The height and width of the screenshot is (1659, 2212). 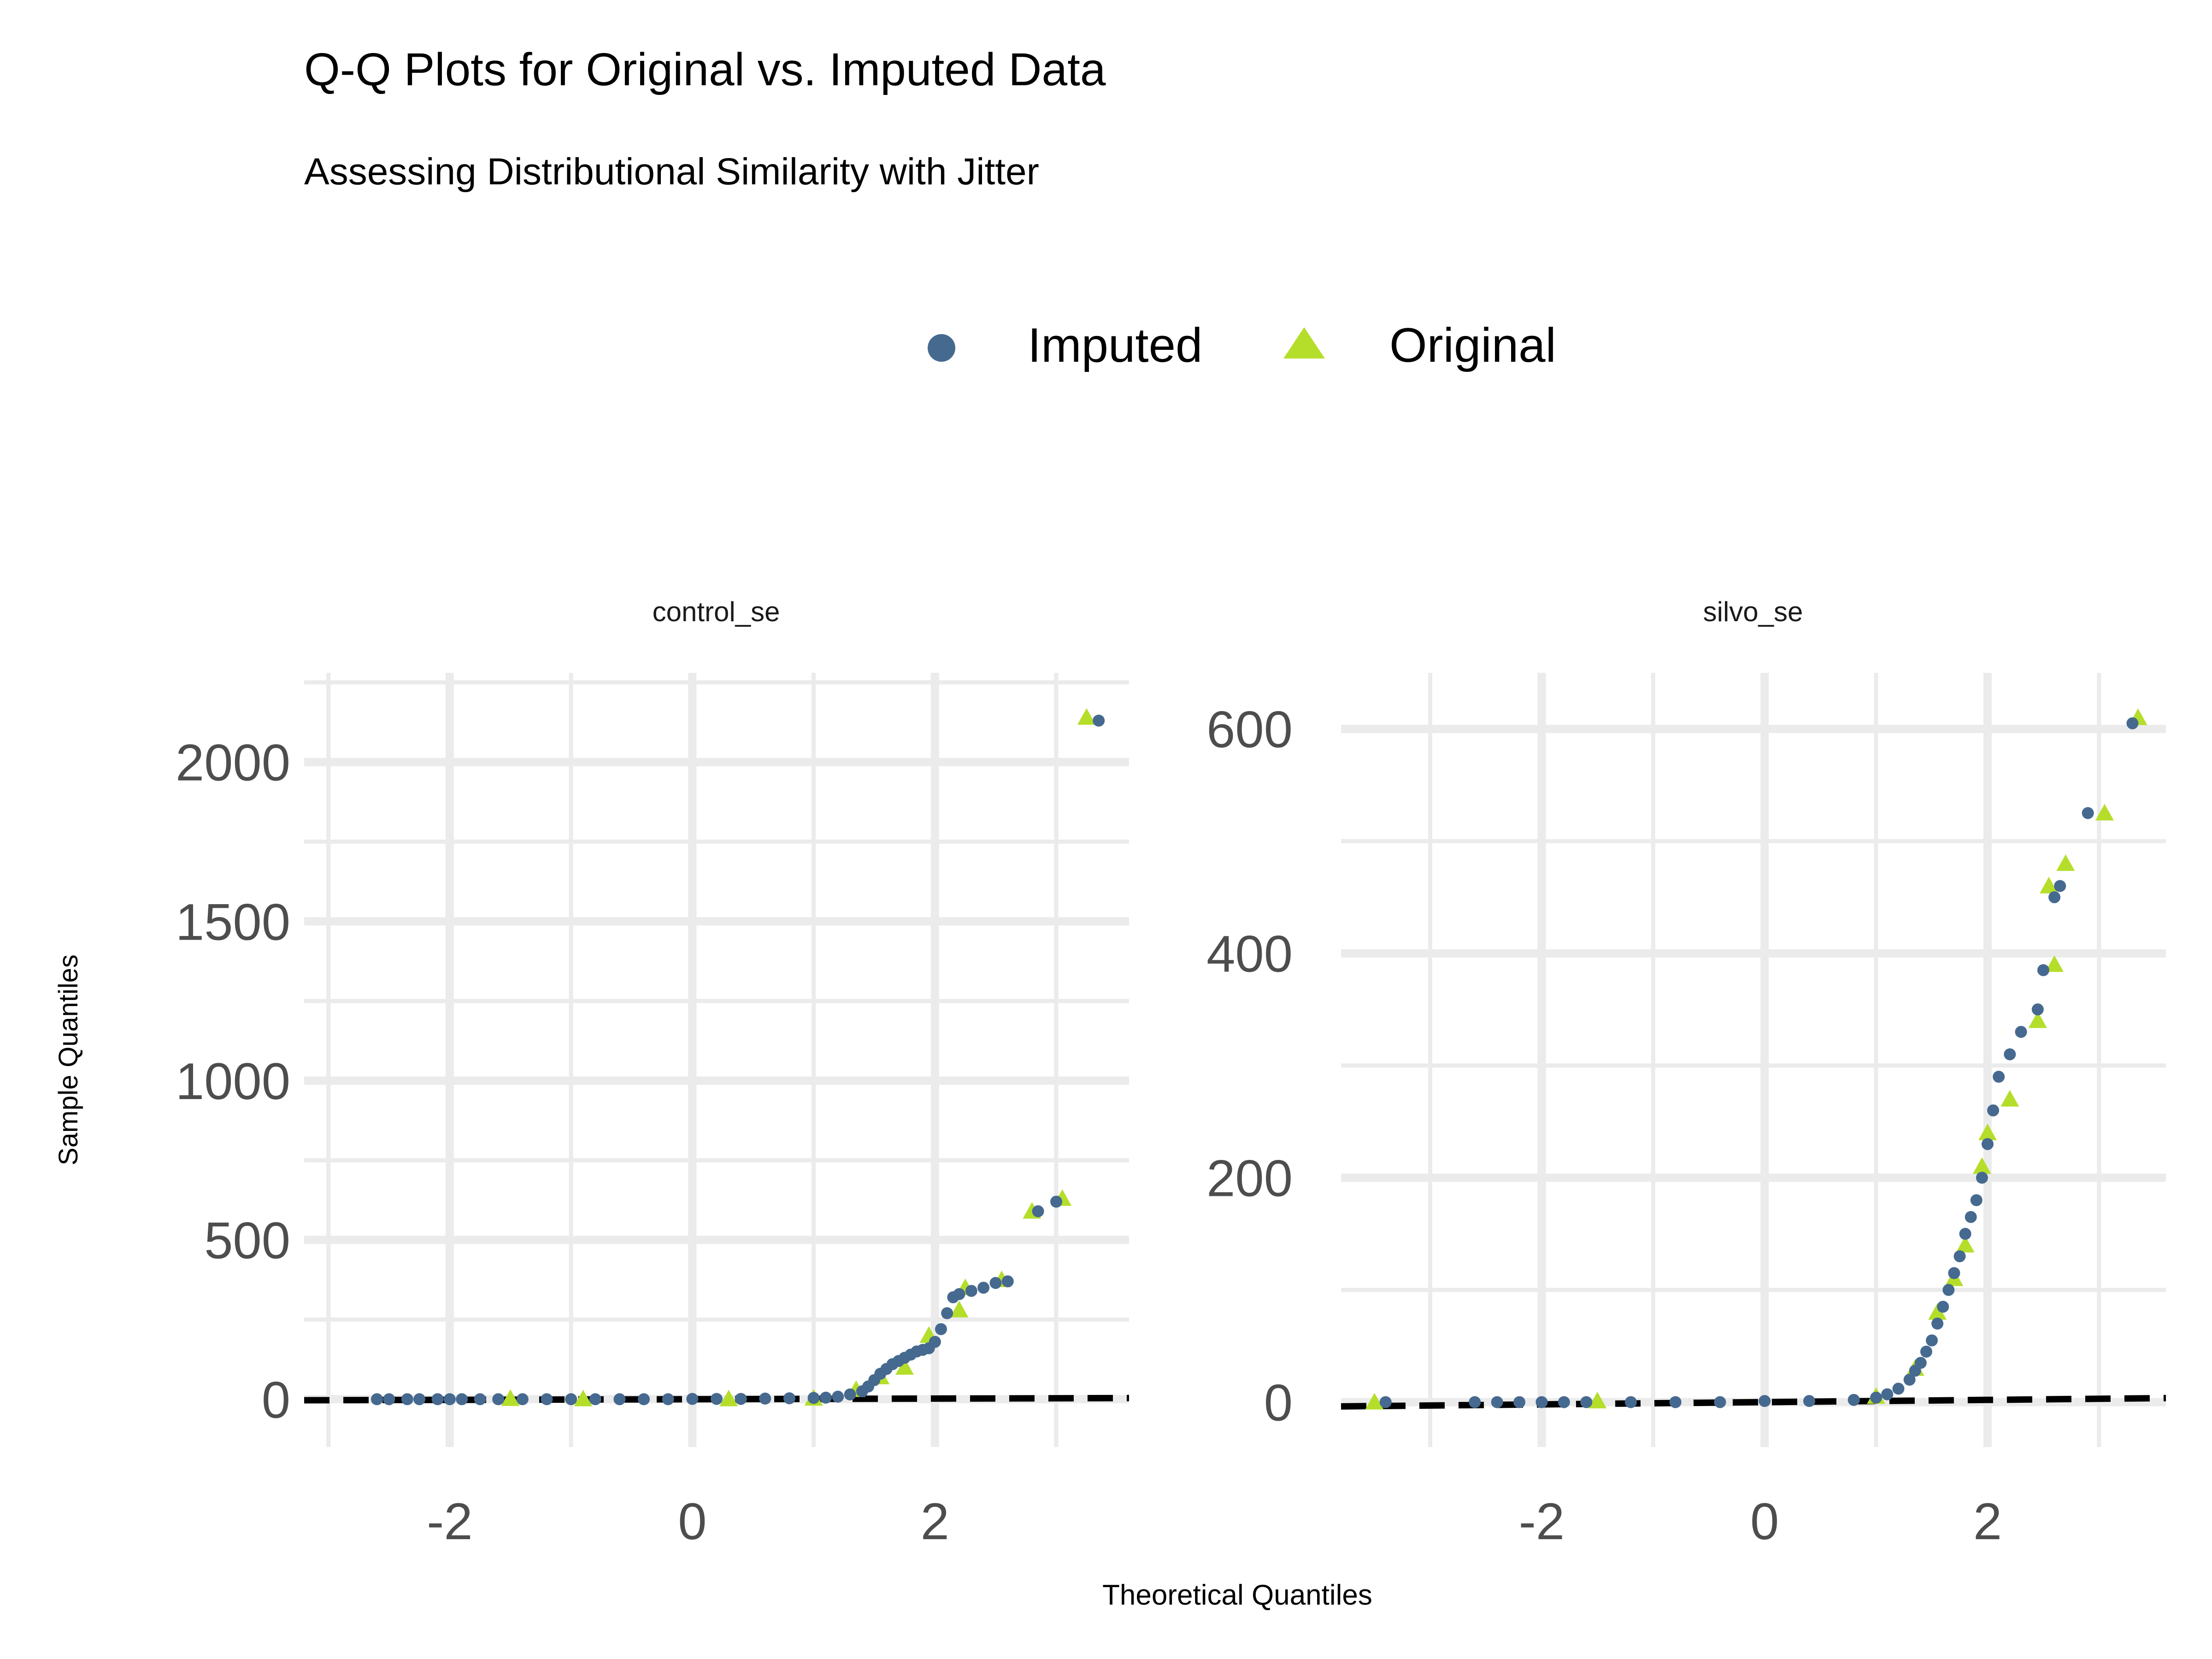 I want to click on legend-imputed-icon, so click(x=941, y=348).